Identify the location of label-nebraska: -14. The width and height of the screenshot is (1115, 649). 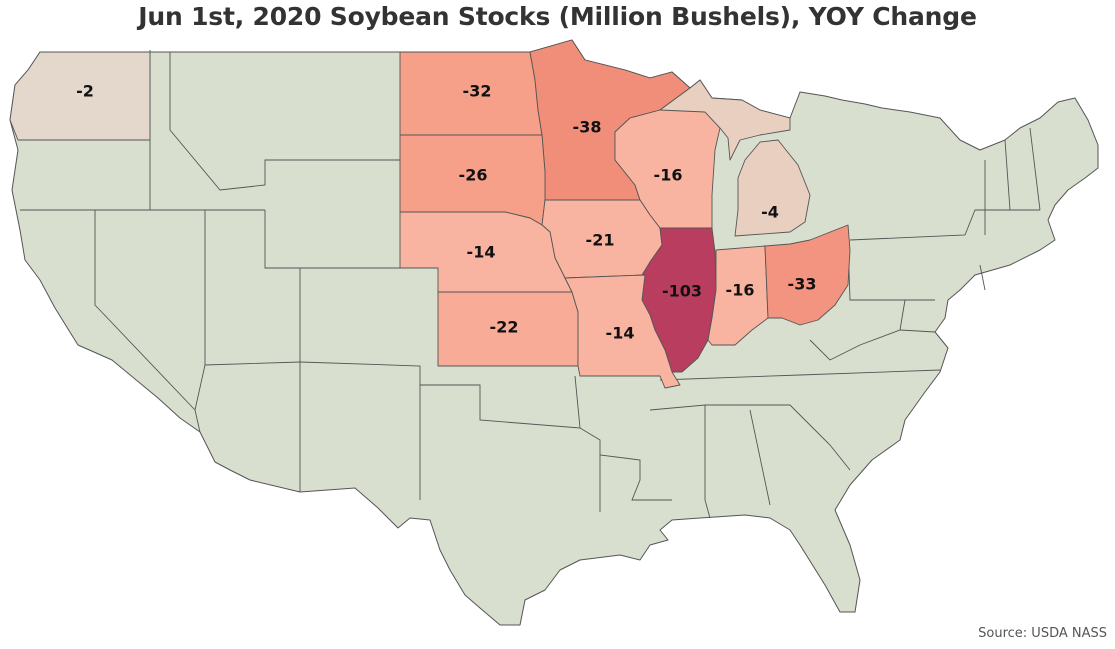
(481, 252).